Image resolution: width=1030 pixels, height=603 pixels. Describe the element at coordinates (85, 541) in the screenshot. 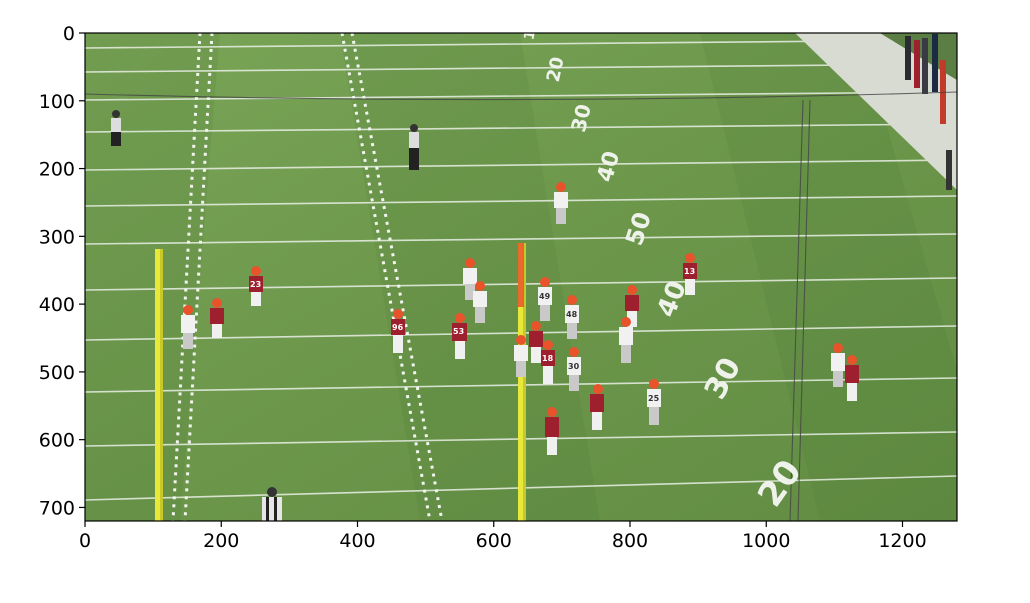

I see `x-tick-label-0: 0` at that location.